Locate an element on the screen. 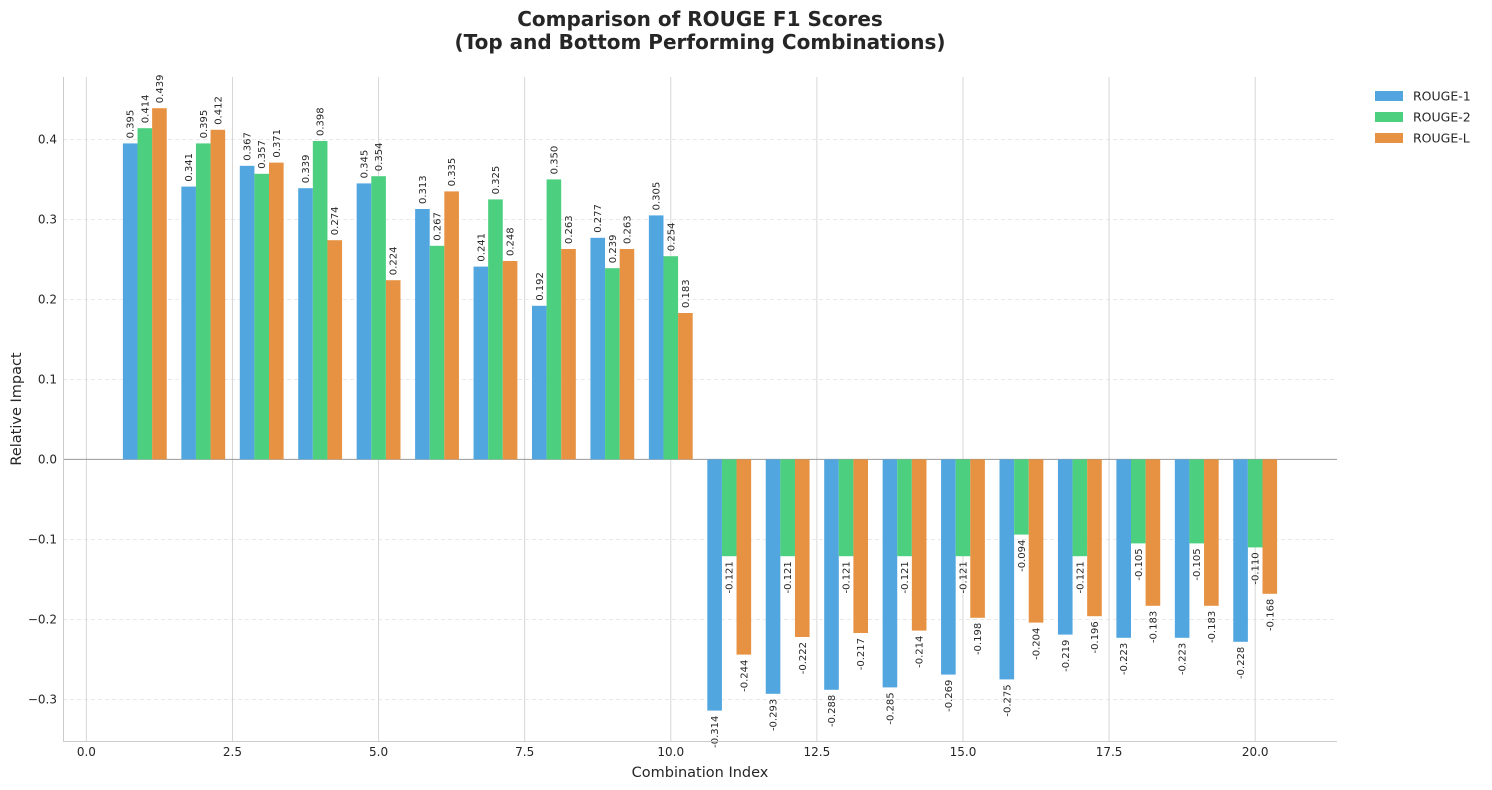  data-label-rouge-1-15: -0.269 is located at coordinates (949, 696).